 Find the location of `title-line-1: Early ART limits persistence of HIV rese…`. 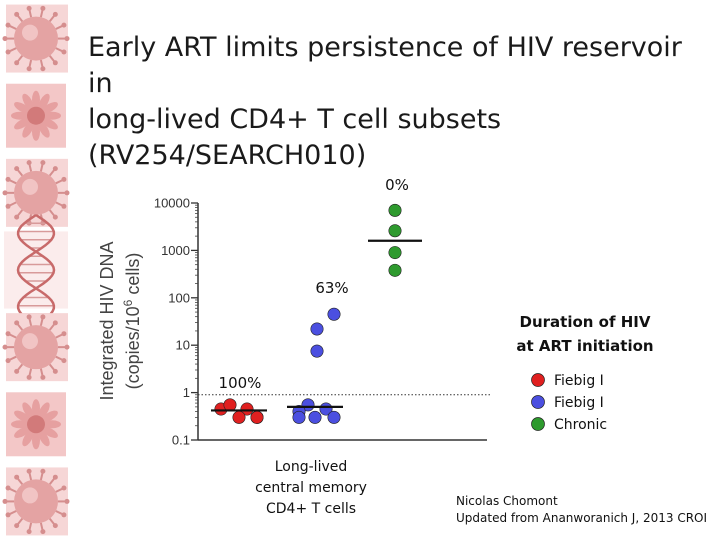

title-line-1: Early ART limits persistence of HIV rese… is located at coordinates (385, 65).